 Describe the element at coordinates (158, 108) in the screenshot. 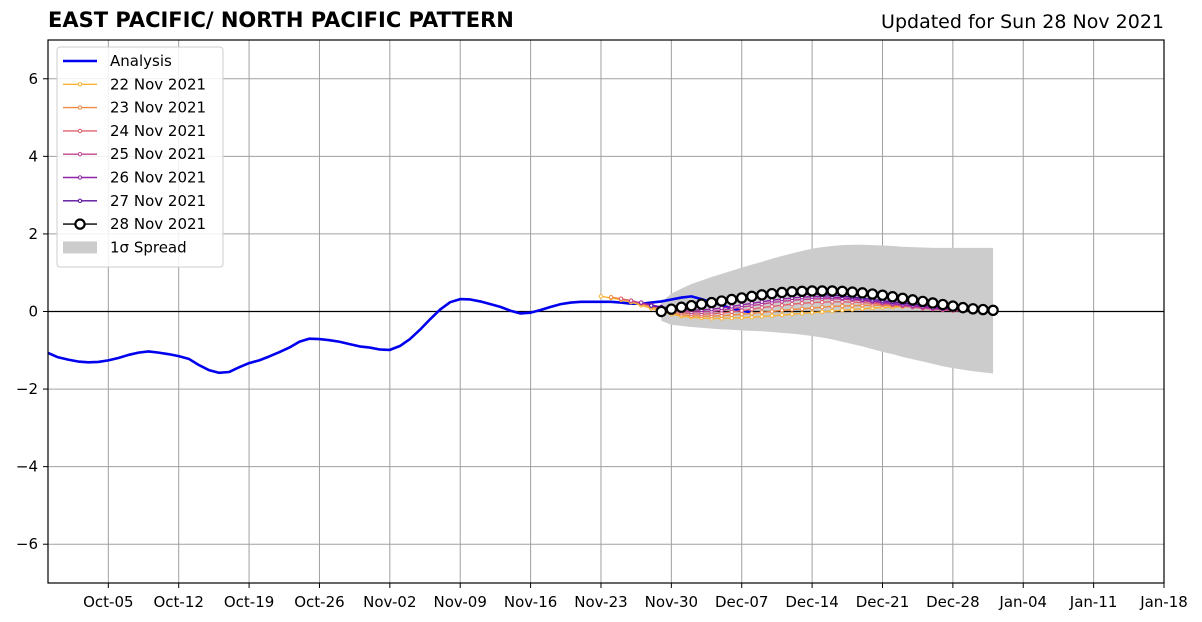

I see `legend-label: 23 Nov 2021` at that location.